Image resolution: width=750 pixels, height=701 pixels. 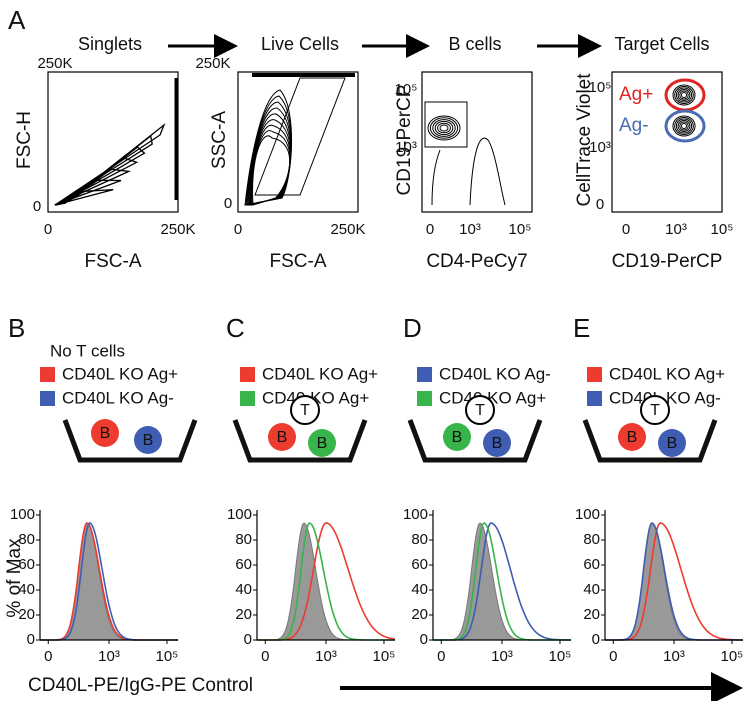 What do you see at coordinates (412, 328) in the screenshot?
I see `panel-label: D` at bounding box center [412, 328].